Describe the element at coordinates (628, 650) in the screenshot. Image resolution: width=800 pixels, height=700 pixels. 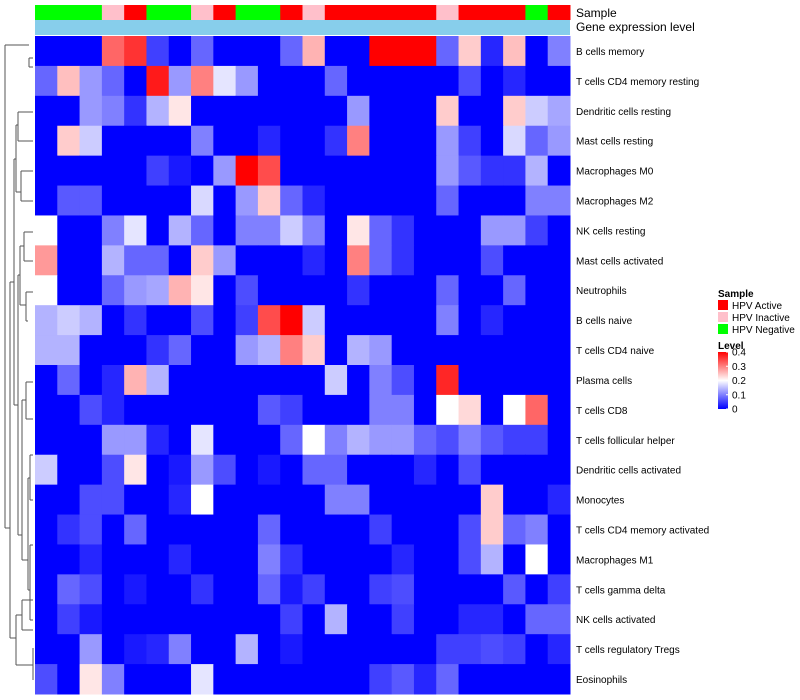
I see `row-label: T cells regulatory Tregs` at that location.